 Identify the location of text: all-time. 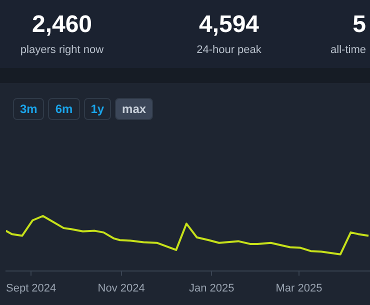
(348, 50).